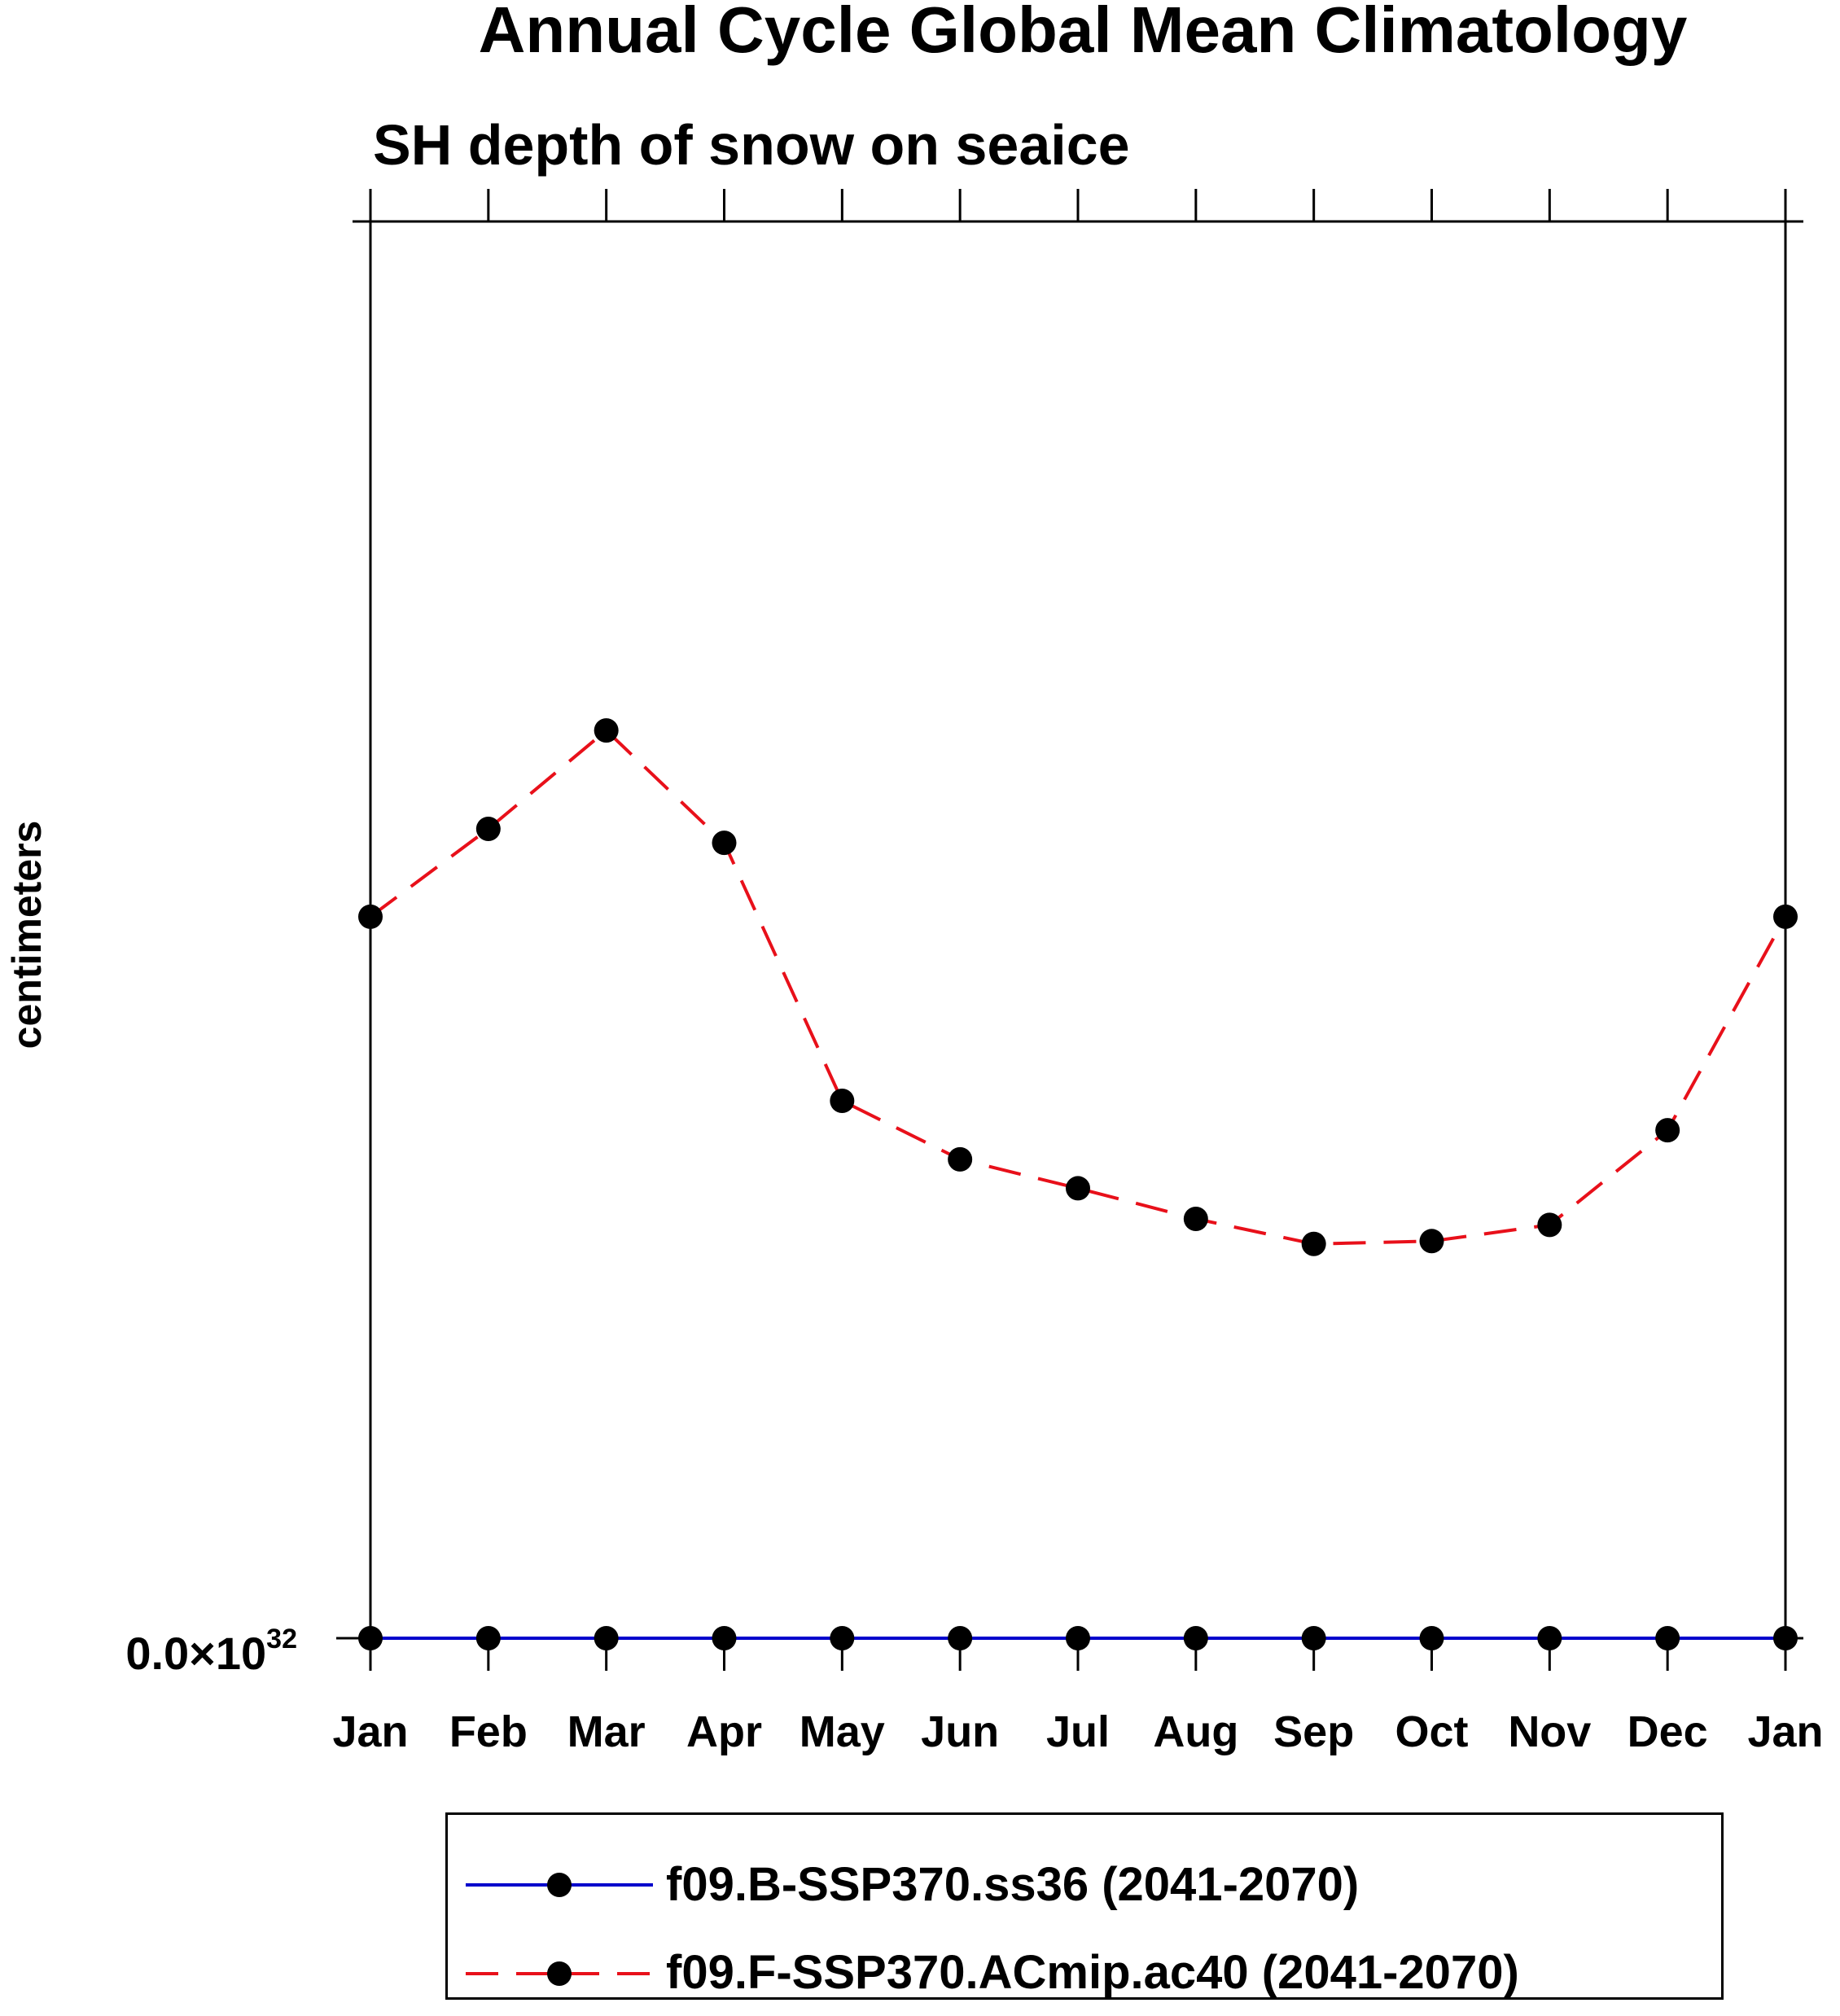  What do you see at coordinates (27, 936) in the screenshot?
I see `y-axis-label: centimeters` at bounding box center [27, 936].